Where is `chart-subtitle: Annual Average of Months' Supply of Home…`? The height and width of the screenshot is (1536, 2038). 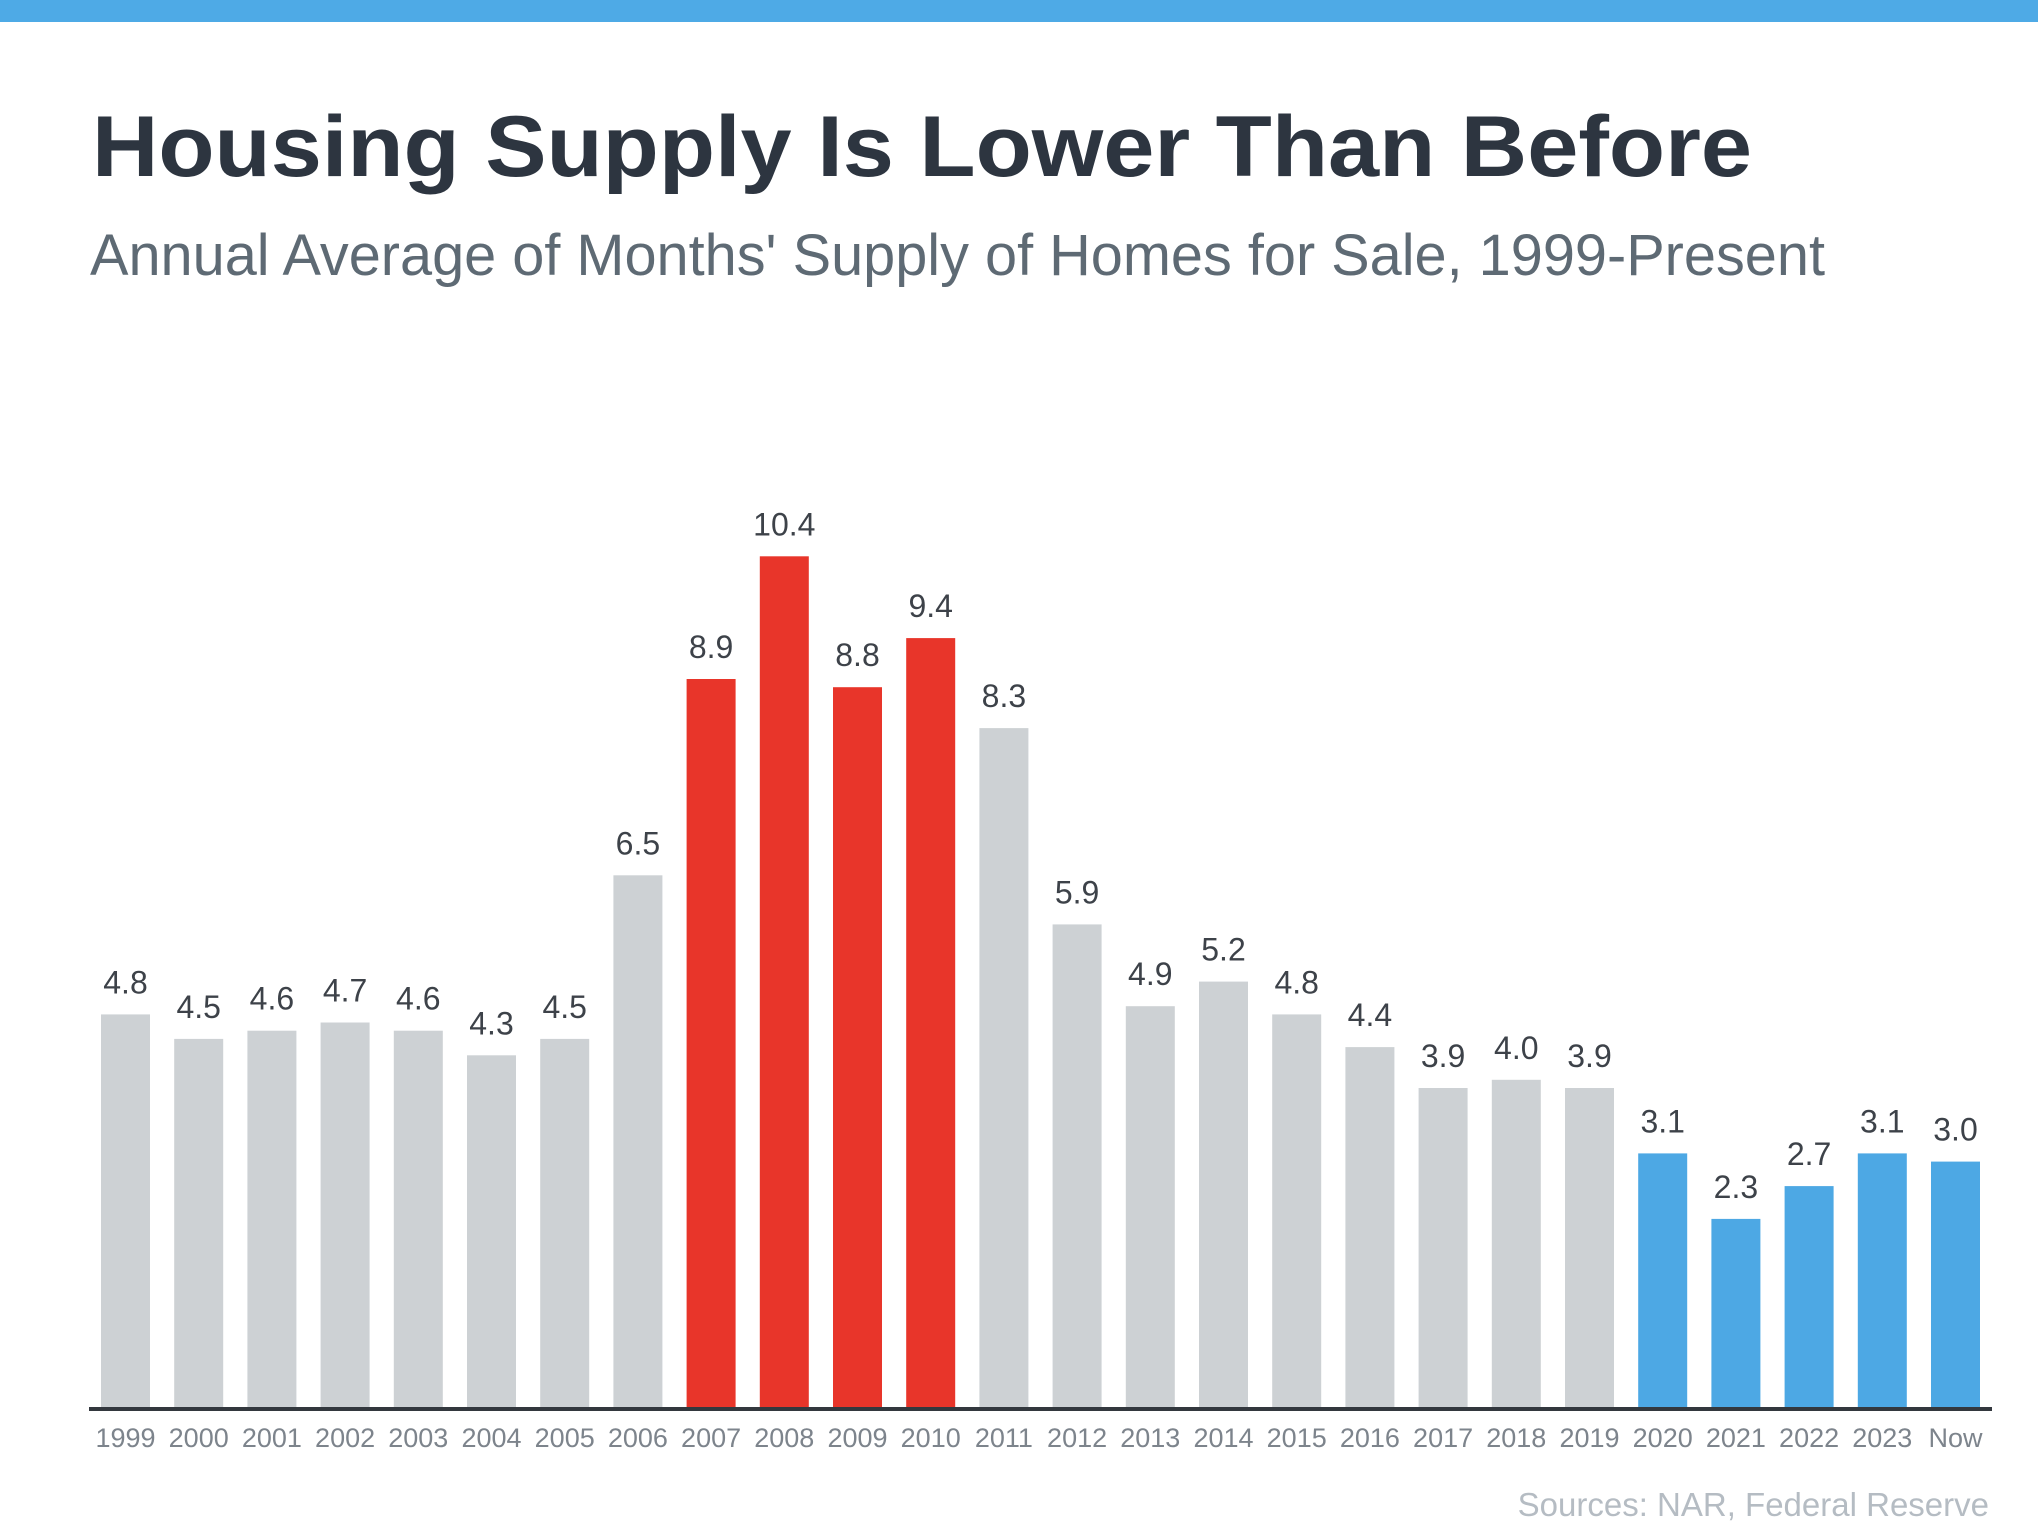 chart-subtitle: Annual Average of Months' Supply of Home… is located at coordinates (957, 255).